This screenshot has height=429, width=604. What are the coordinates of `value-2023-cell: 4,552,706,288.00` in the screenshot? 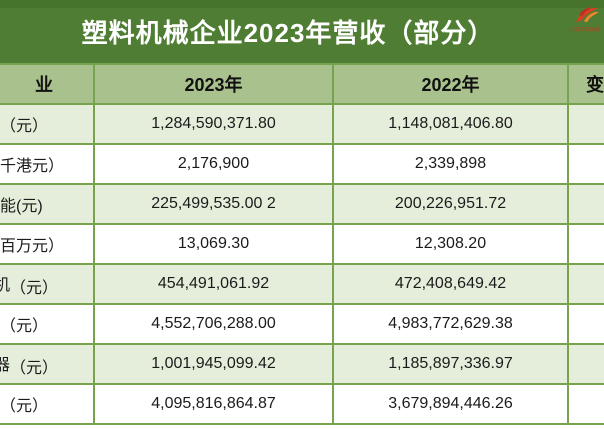 It's located at (213, 324).